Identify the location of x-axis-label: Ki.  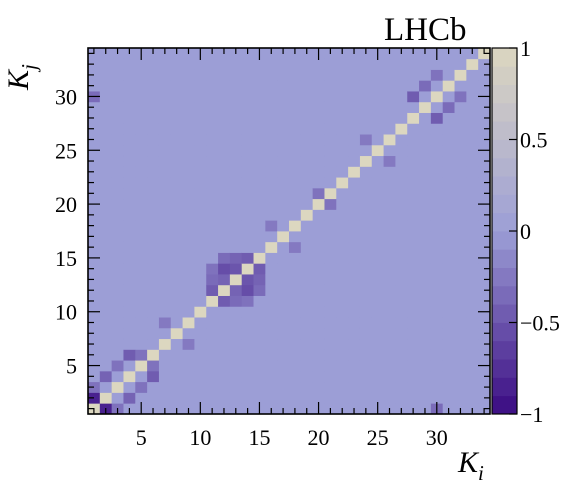
(470, 465).